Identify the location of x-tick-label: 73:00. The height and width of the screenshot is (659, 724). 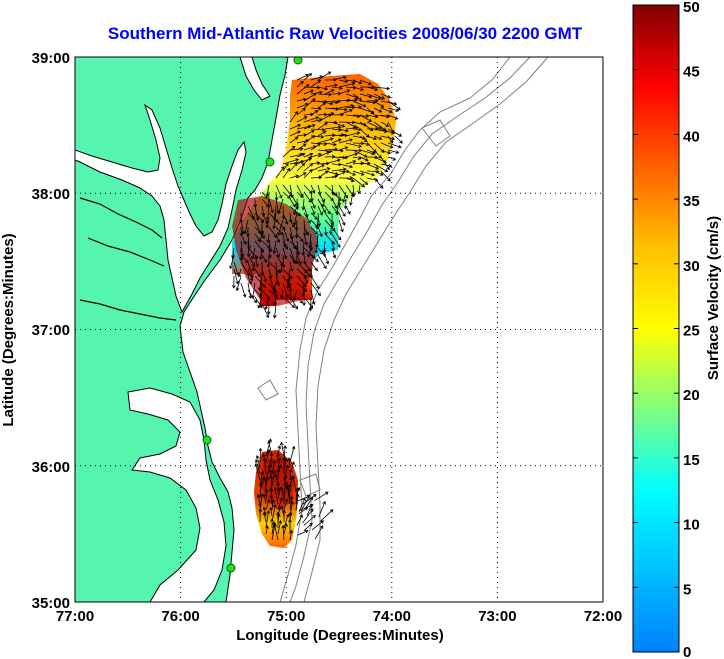
(497, 616).